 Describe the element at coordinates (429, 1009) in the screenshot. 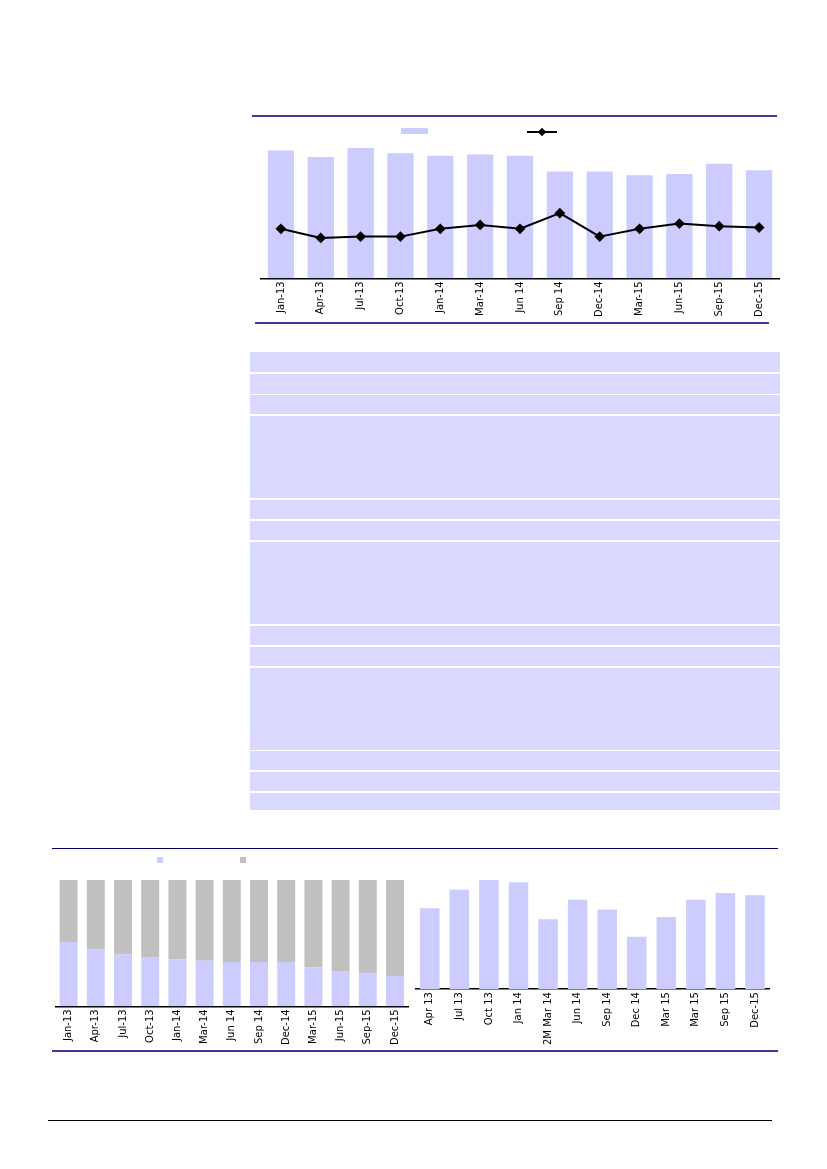

I see `x-tick-label: Apr 13` at that location.